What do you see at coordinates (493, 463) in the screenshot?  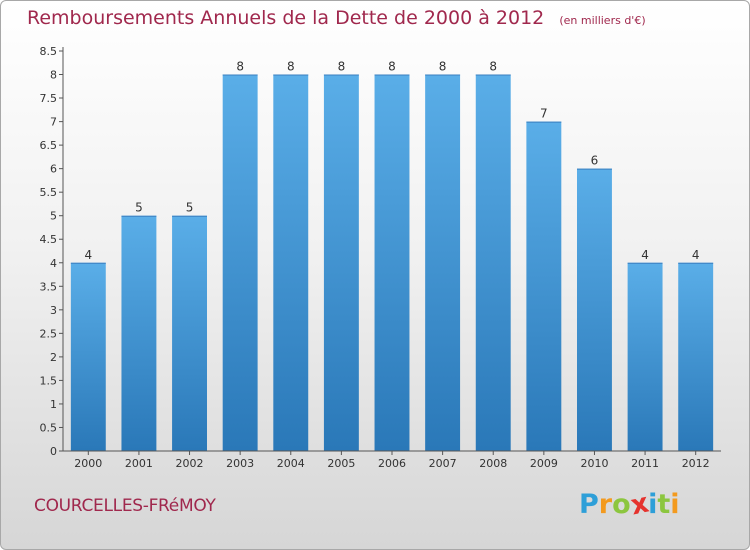 I see `x-tick-label-2008: 2008` at bounding box center [493, 463].